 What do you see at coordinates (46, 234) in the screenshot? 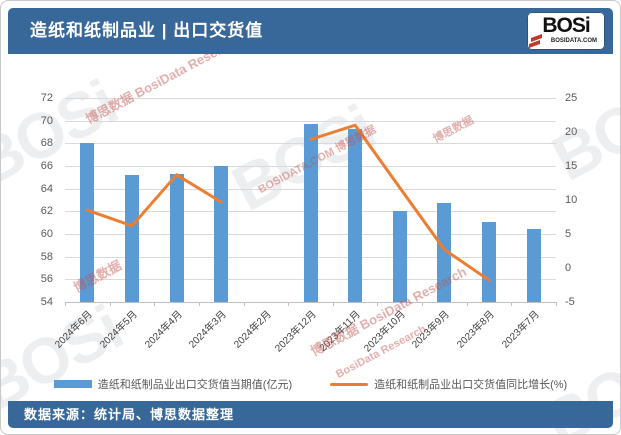
I see `left-axis-tick: 60` at bounding box center [46, 234].